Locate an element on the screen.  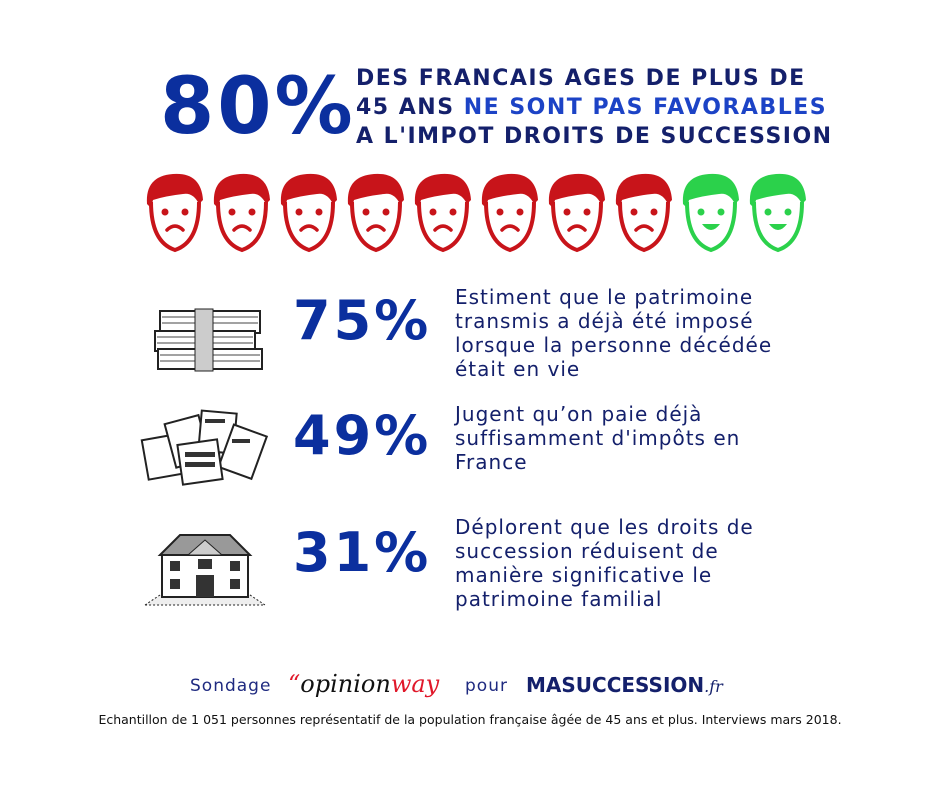
desc-line: manière significative le is located at coordinates (584, 575).